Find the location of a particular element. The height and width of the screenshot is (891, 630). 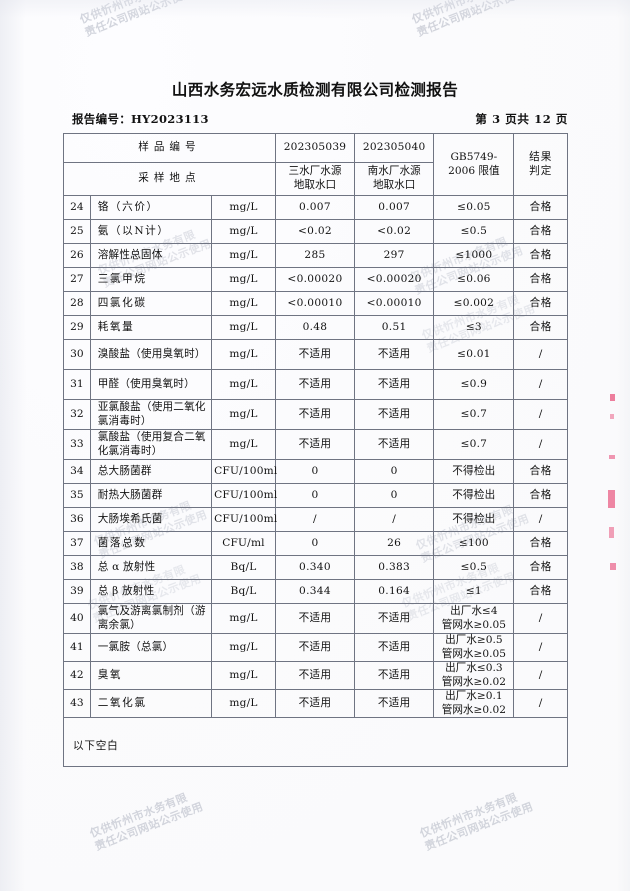

watermark-bottom-right: 仅供忻州市水务有限 责任公司网站公示使用 is located at coordinates (476, 820).